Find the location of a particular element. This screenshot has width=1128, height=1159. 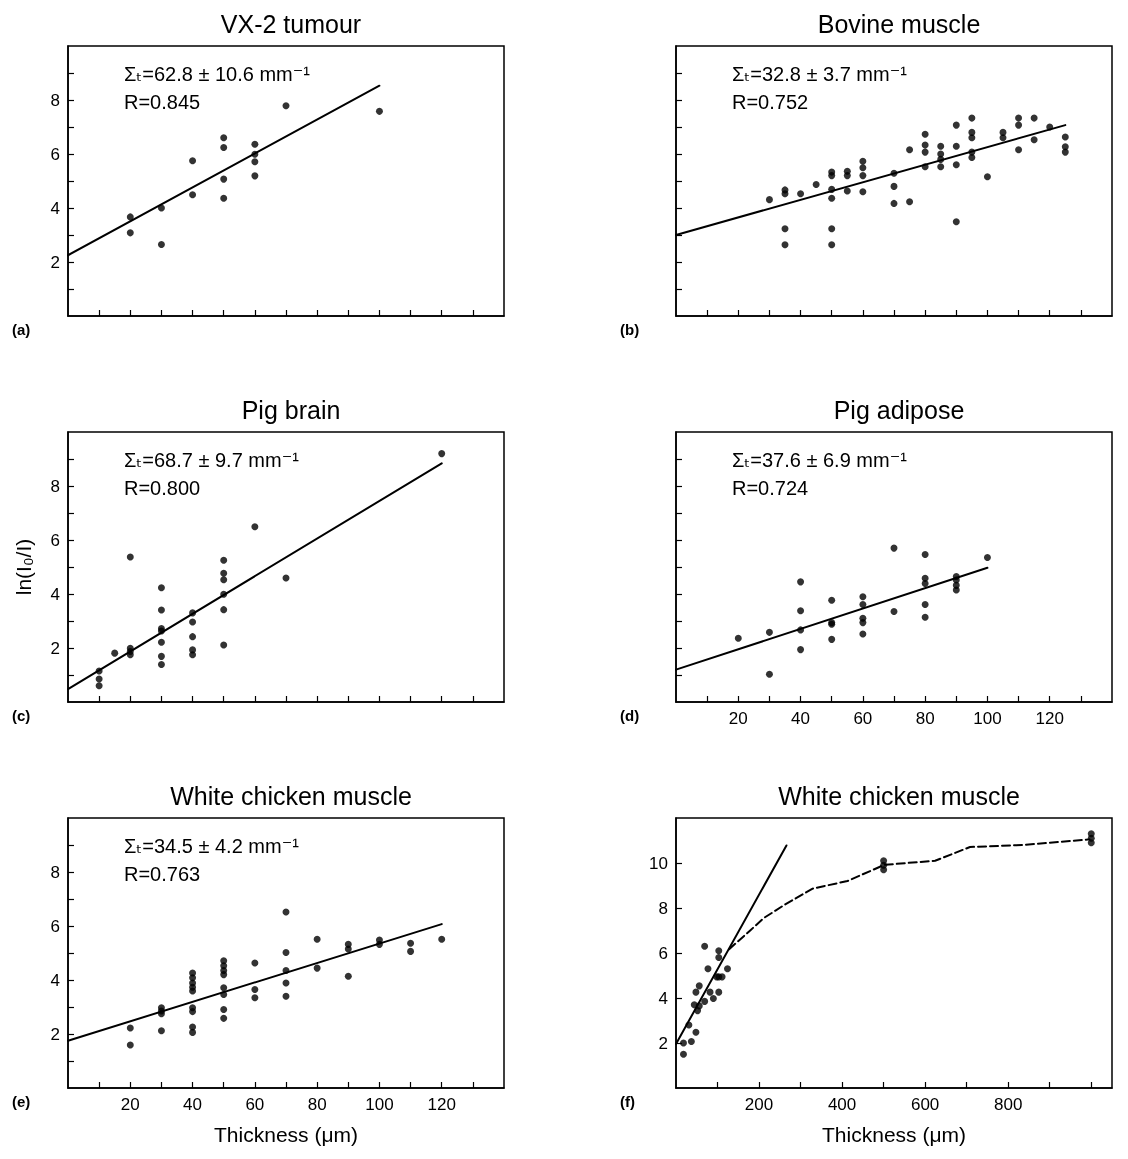

x-tick-label: 400 is located at coordinates (842, 1104).